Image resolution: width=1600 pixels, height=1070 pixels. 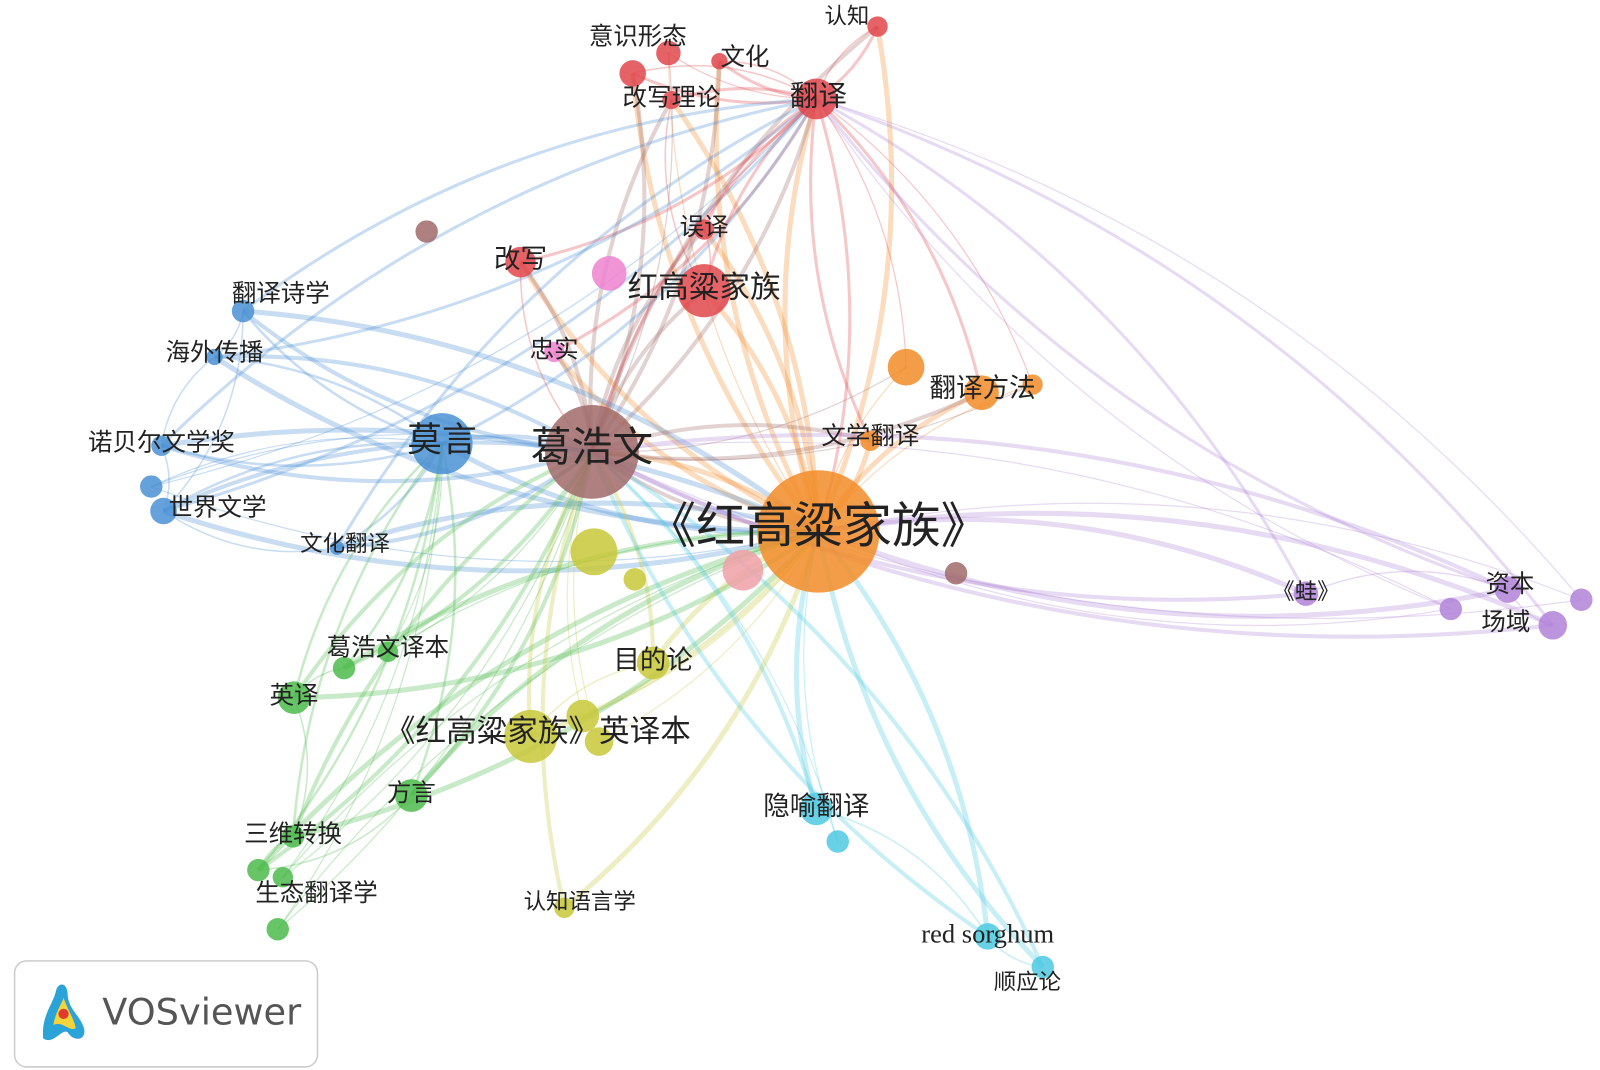 What do you see at coordinates (1509, 584) in the screenshot?
I see `node-label: 资本` at bounding box center [1509, 584].